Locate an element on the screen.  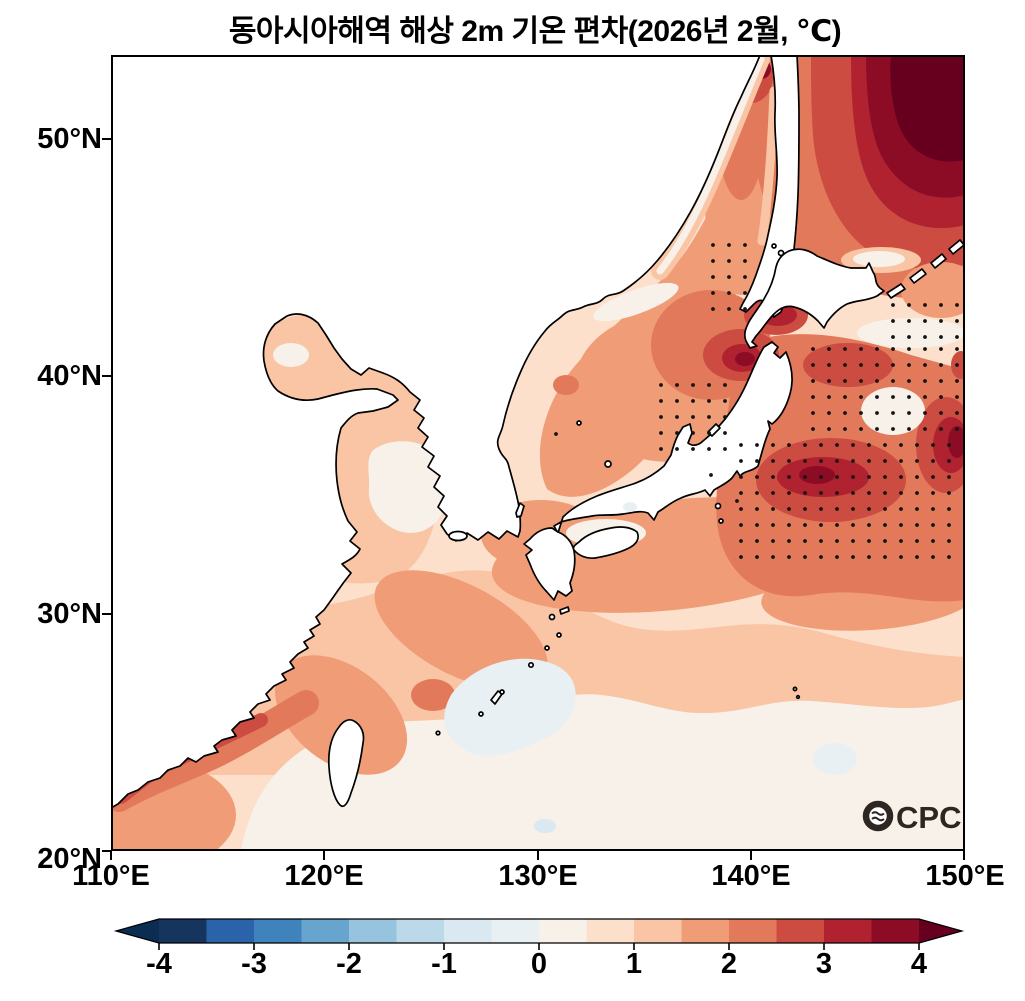
land-kyushu is located at coordinates (549, 564).